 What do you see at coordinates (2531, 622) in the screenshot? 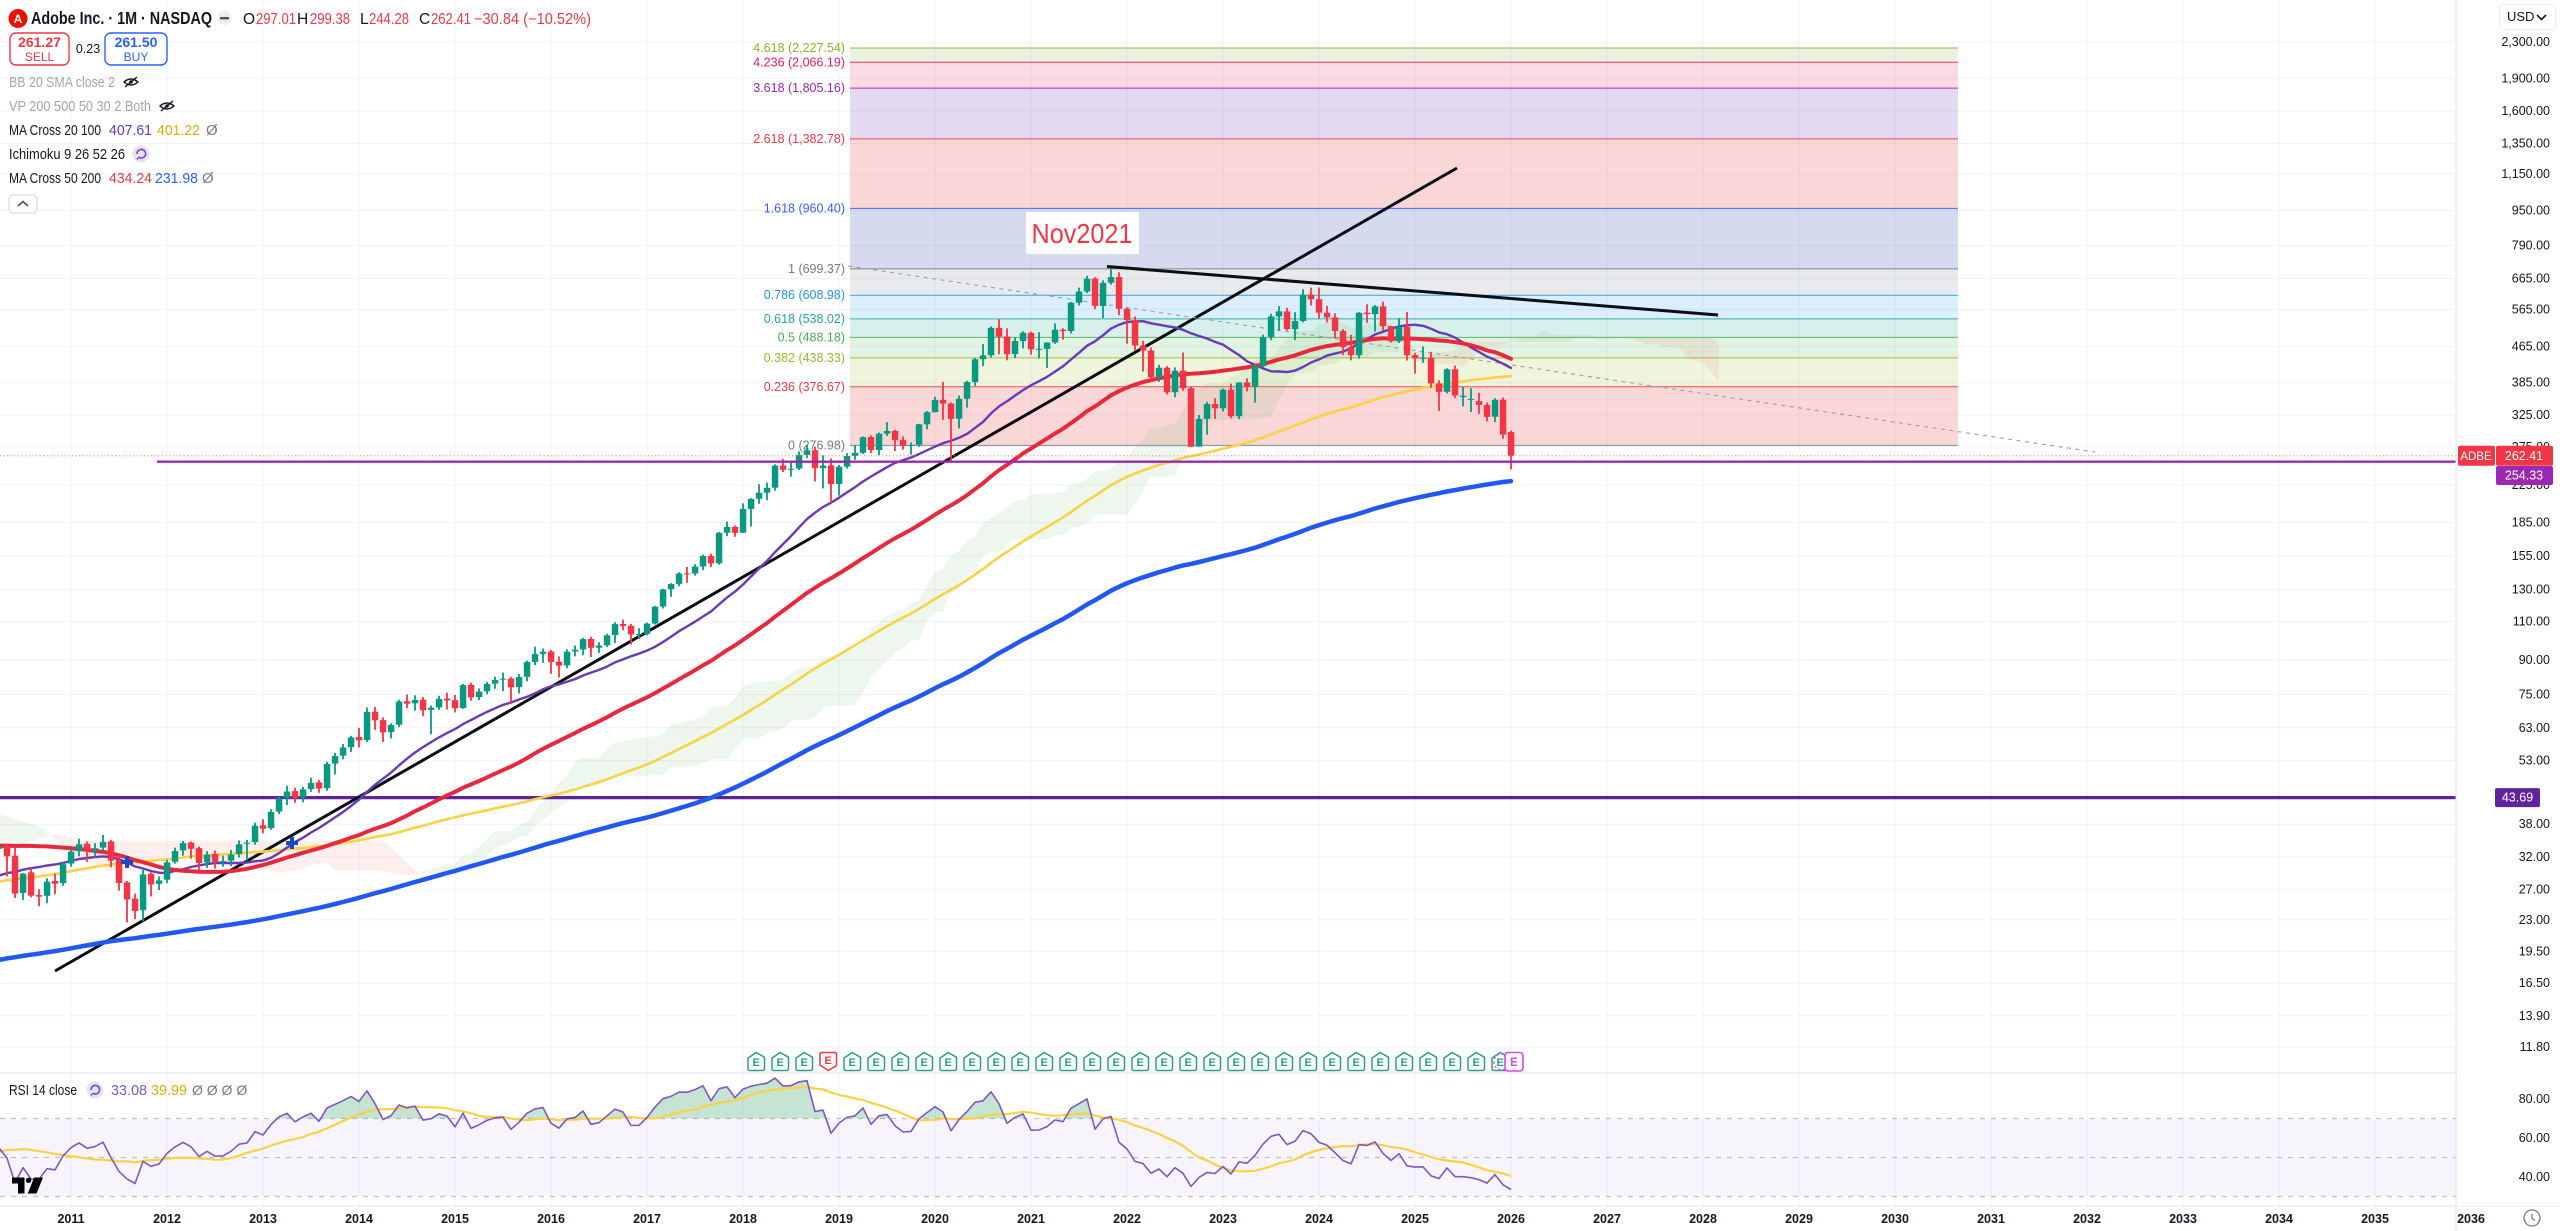
I see `svg-text: 110.00` at bounding box center [2531, 622].